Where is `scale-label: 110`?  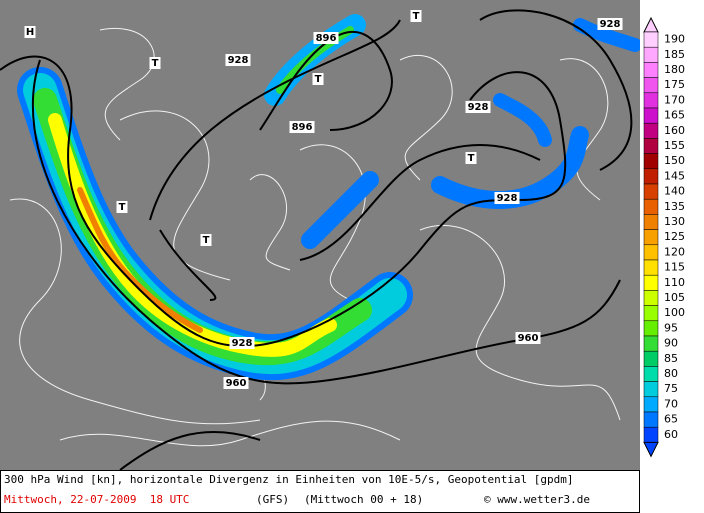 scale-label: 110 is located at coordinates (674, 282).